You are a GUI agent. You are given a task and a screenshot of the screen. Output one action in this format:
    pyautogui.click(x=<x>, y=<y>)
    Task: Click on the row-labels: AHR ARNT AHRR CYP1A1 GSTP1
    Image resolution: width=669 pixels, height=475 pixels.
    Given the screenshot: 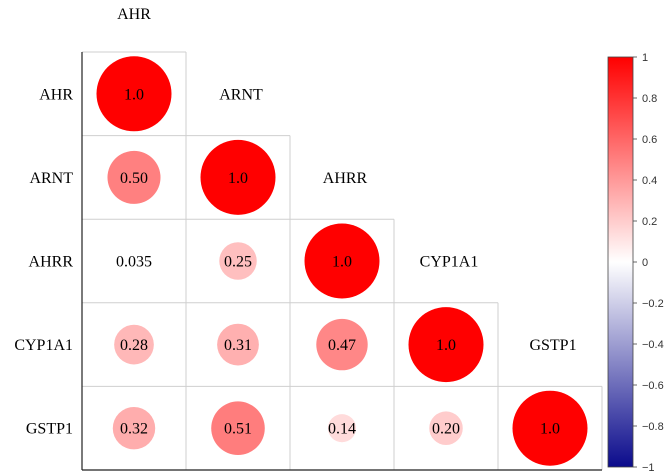 What is the action you would take?
    pyautogui.click(x=43, y=261)
    